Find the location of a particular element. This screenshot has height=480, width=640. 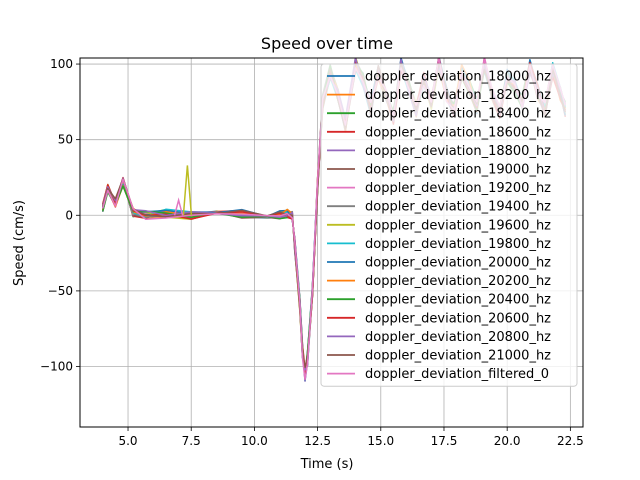

legend-label: doppler_deviation_18000_hz is located at coordinates (458, 77).